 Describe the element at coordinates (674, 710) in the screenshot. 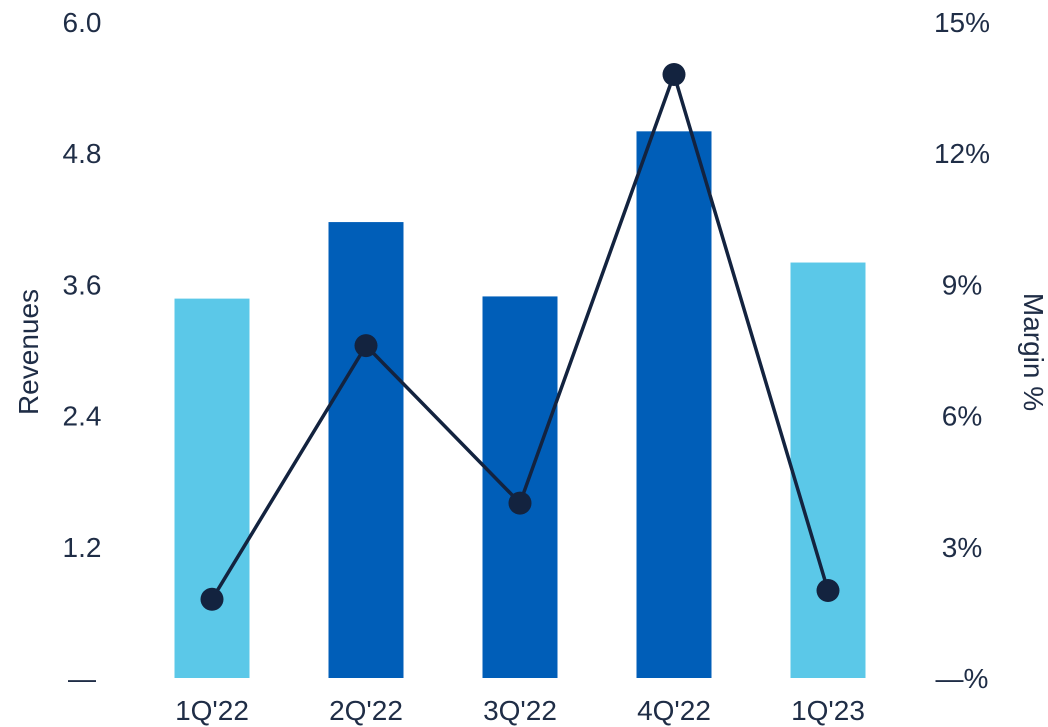

I see `x-tick-label: 4Q'22` at that location.